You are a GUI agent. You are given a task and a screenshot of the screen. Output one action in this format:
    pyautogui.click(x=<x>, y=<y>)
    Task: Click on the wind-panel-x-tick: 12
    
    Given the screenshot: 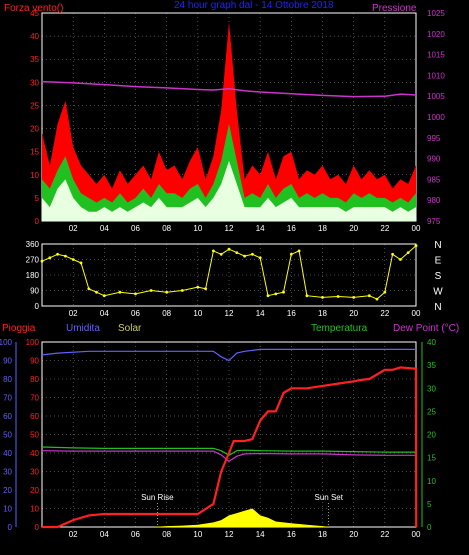 What is the action you would take?
    pyautogui.click(x=229, y=228)
    